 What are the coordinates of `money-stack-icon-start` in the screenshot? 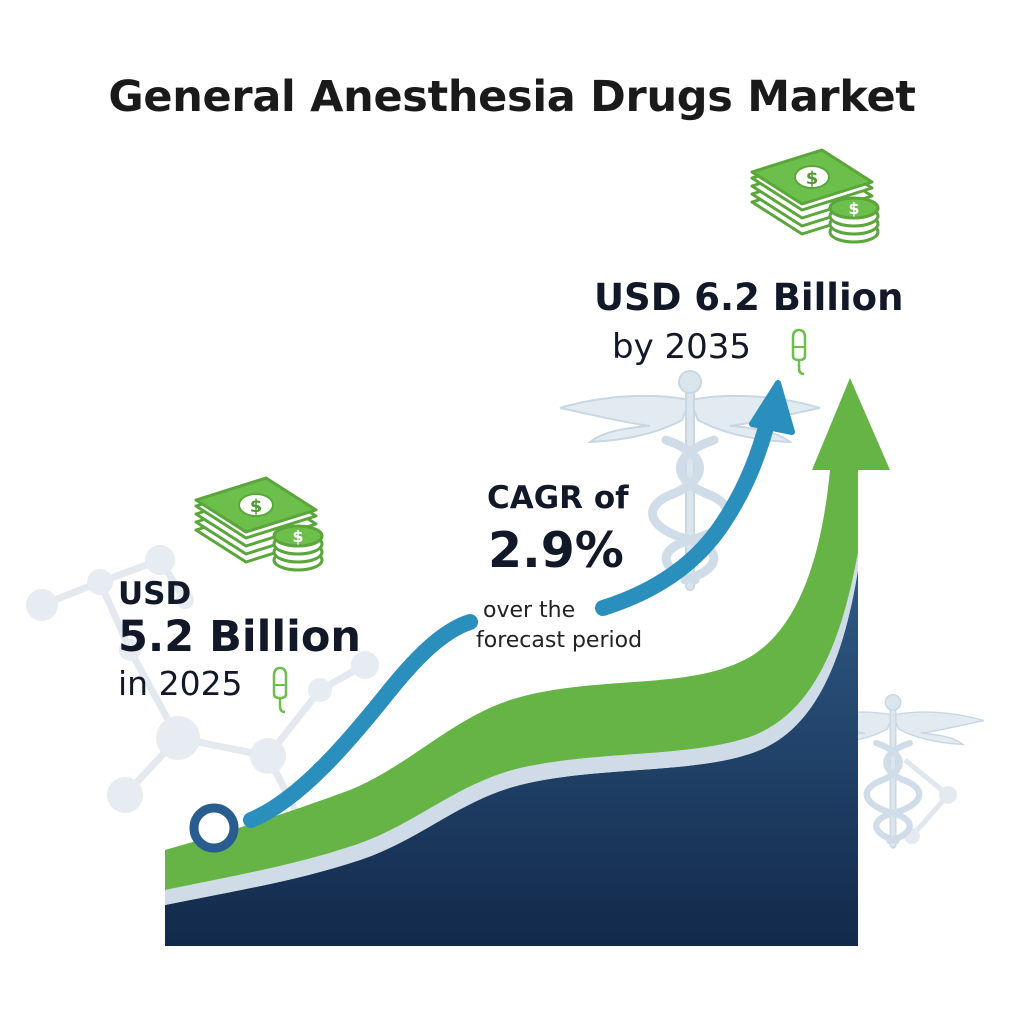 It's located at (259, 524).